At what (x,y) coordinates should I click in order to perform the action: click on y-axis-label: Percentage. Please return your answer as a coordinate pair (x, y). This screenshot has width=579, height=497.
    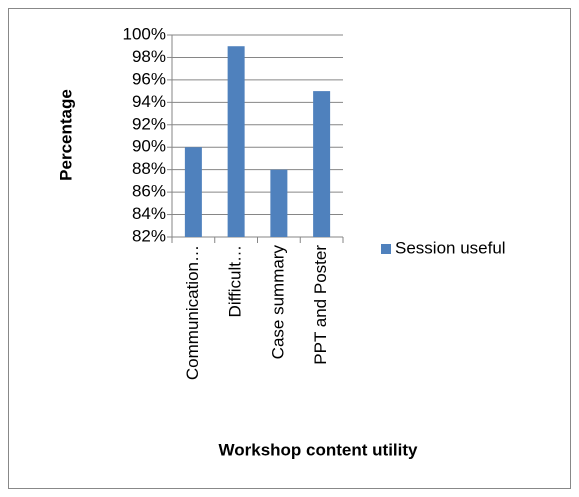
    Looking at the image, I should click on (65, 135).